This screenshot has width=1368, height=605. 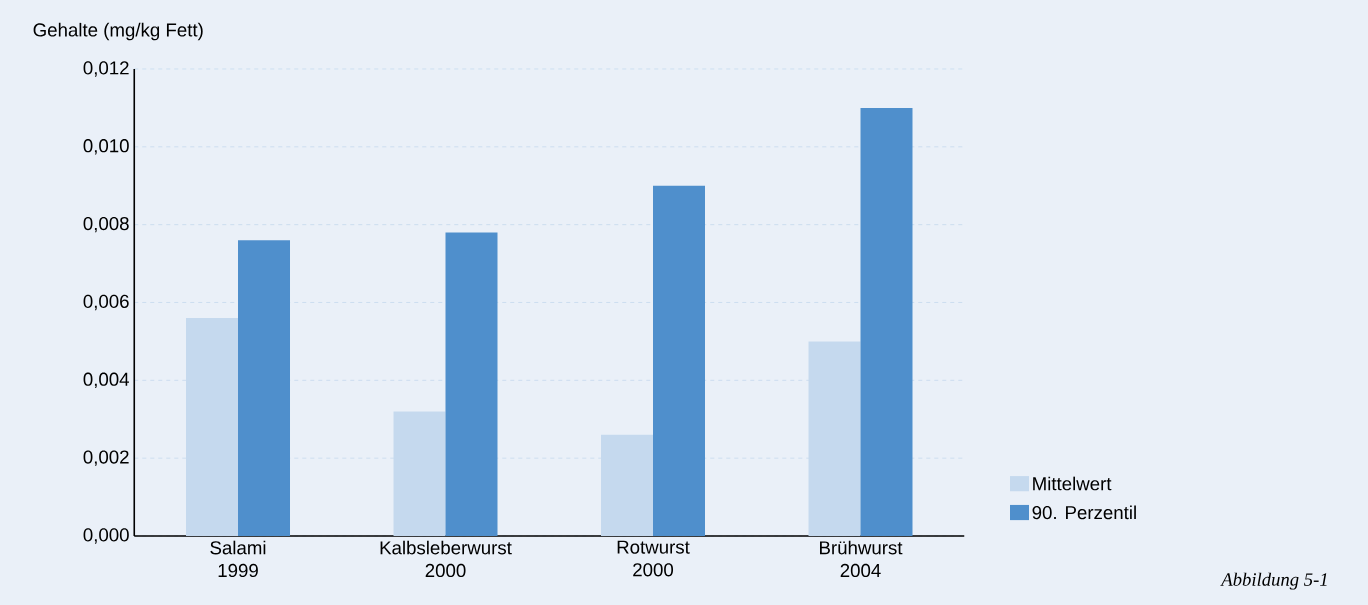 I want to click on y-tick-label: 0,006, so click(x=106, y=302).